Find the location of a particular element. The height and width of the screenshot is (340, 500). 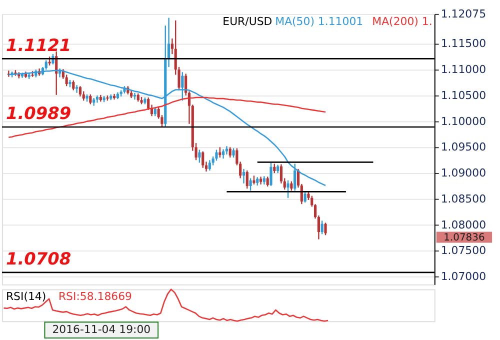

y-tick-label: 1.11500 is located at coordinates (463, 43).